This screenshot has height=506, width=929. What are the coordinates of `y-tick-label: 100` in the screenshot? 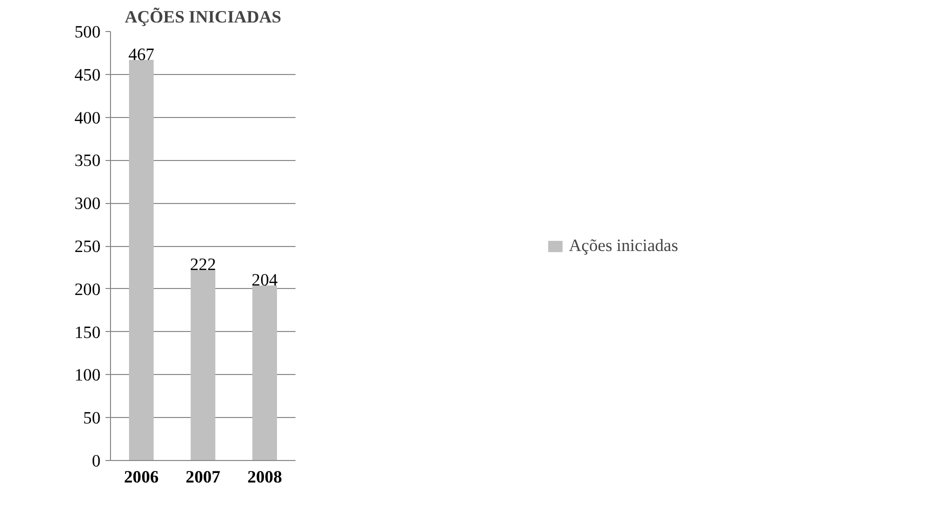 It's located at (87, 375).